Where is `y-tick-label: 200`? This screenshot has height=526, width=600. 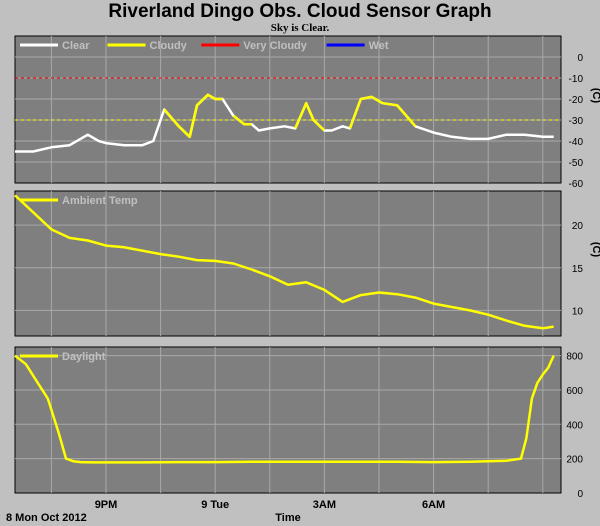 y-tick-label: 200 is located at coordinates (574, 460).